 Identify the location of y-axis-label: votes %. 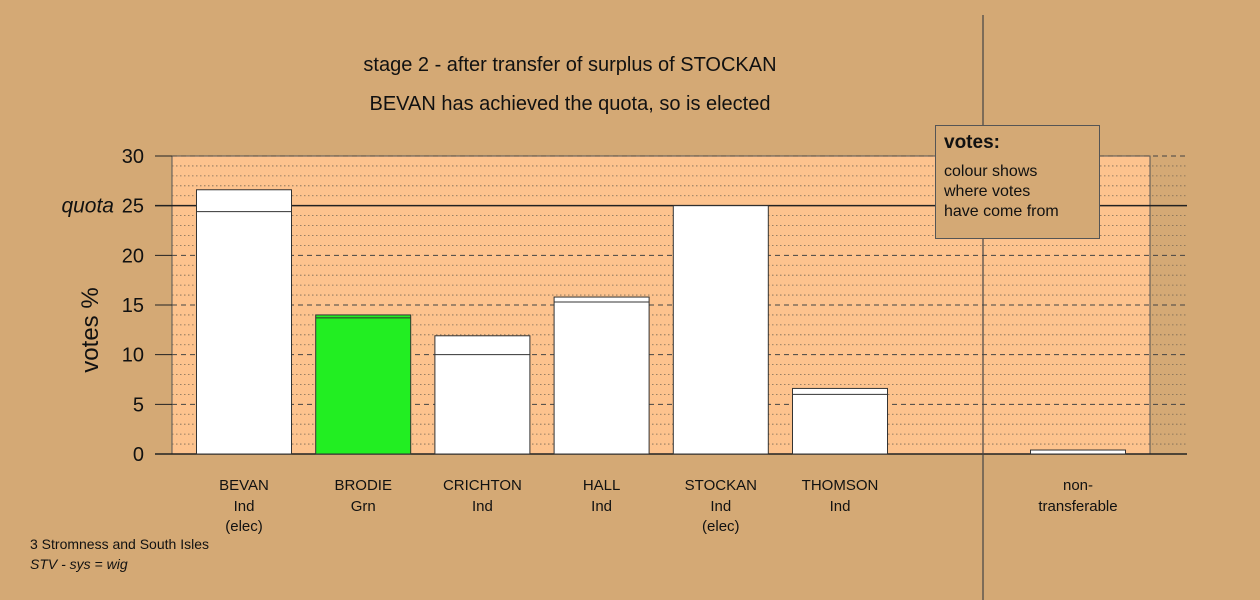
(90, 329).